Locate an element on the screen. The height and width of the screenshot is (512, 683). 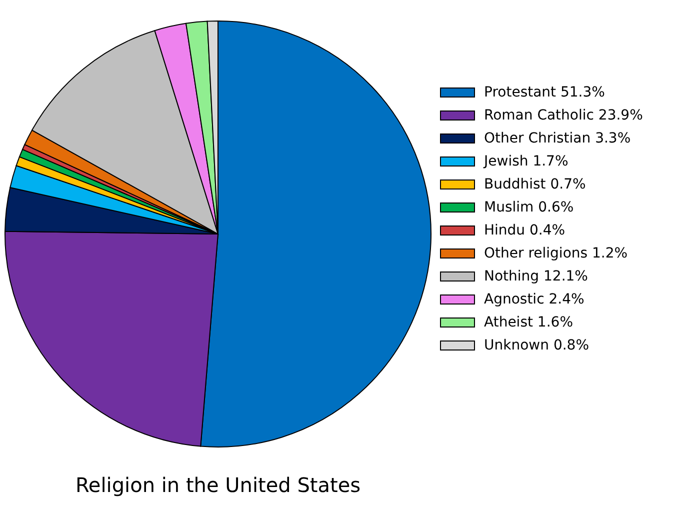
legend-label: Agnostic 2.4% is located at coordinates (534, 300).